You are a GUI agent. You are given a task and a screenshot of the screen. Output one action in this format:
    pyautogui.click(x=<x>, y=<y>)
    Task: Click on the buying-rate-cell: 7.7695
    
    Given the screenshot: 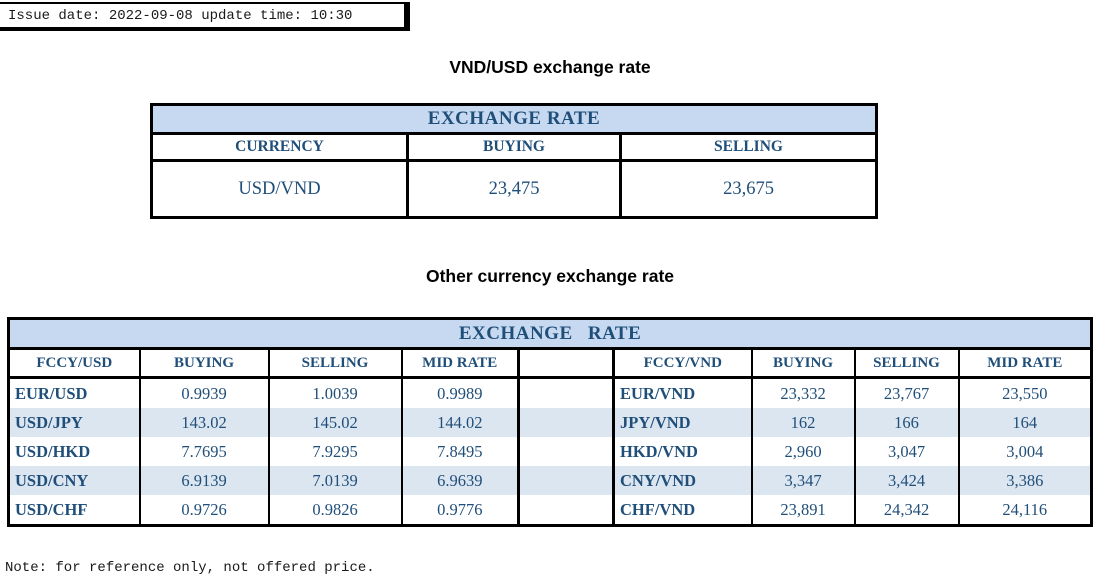 What is the action you would take?
    pyautogui.click(x=204, y=451)
    